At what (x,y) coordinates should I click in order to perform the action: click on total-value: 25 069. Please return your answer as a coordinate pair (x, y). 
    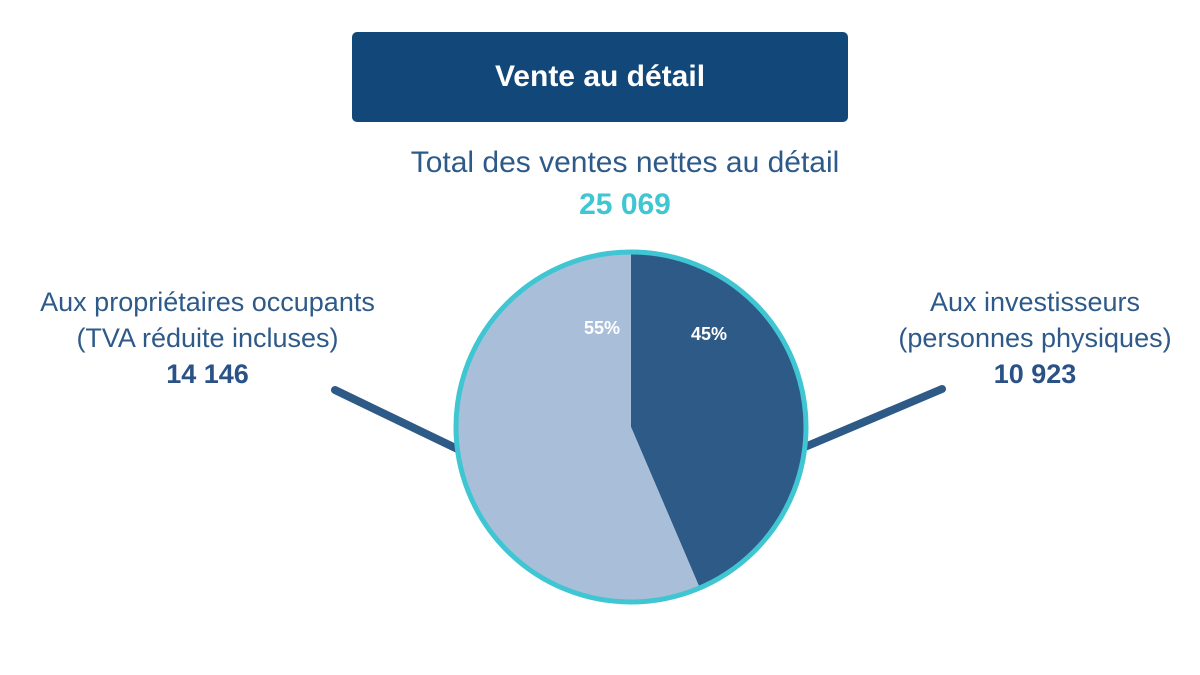
    Looking at the image, I should click on (625, 204).